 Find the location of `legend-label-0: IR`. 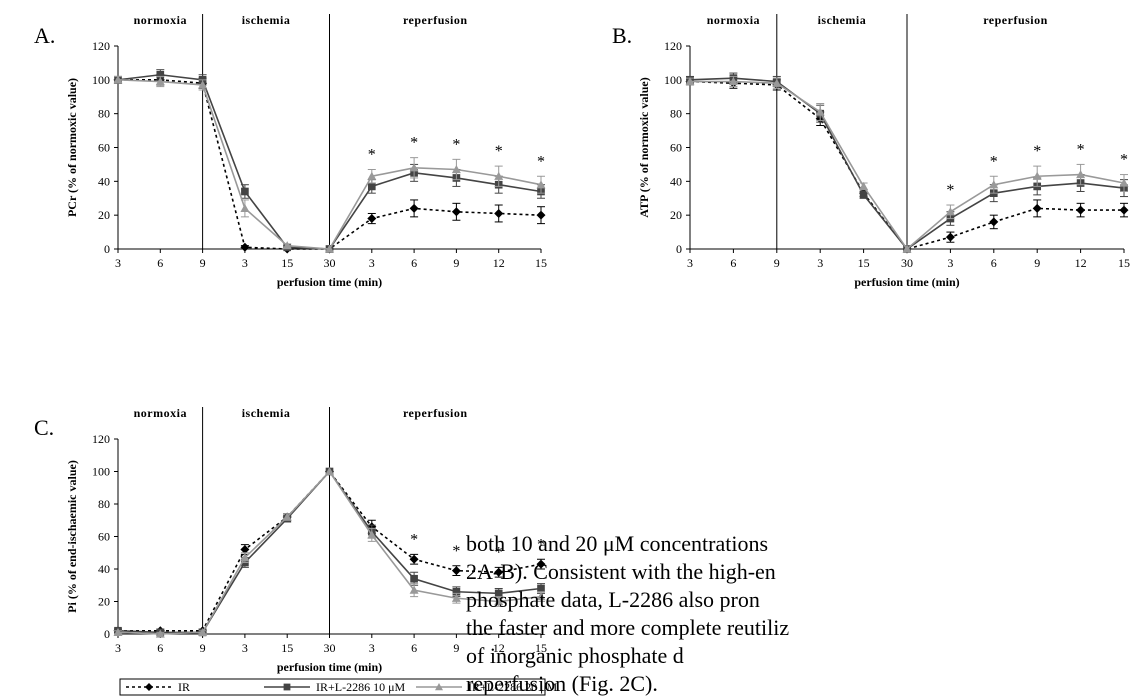

legend-label-0: IR is located at coordinates (184, 687).